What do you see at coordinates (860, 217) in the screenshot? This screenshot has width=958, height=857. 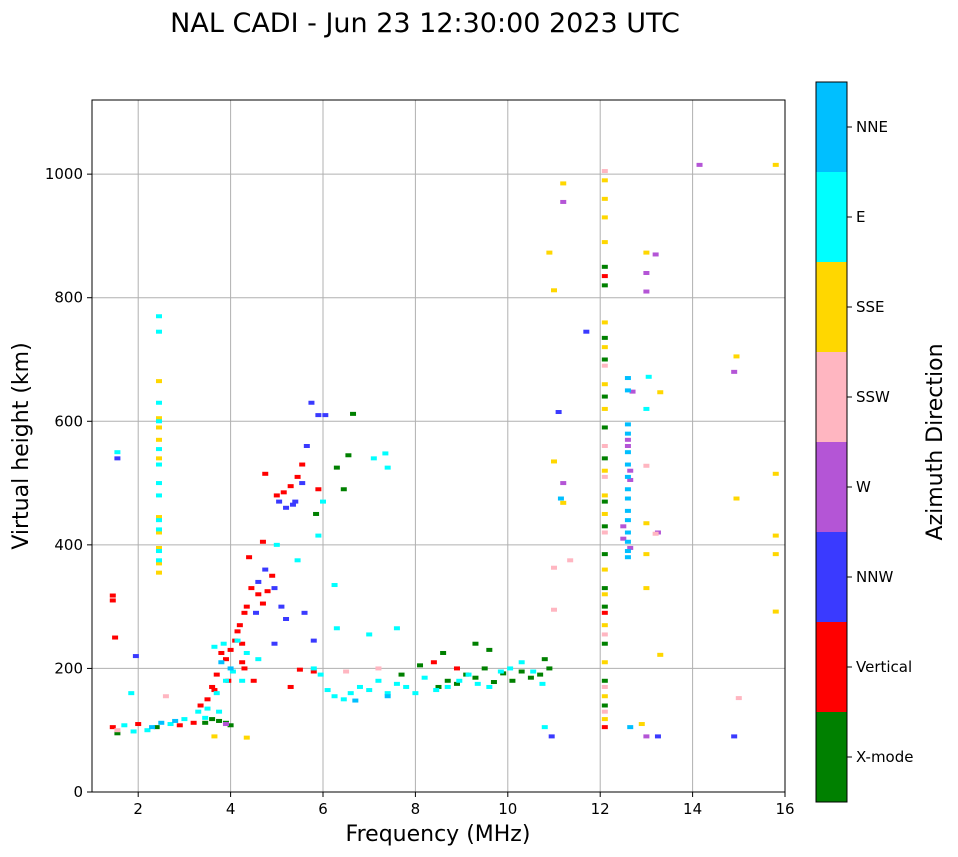 I see `colorbar-label: E` at bounding box center [860, 217].